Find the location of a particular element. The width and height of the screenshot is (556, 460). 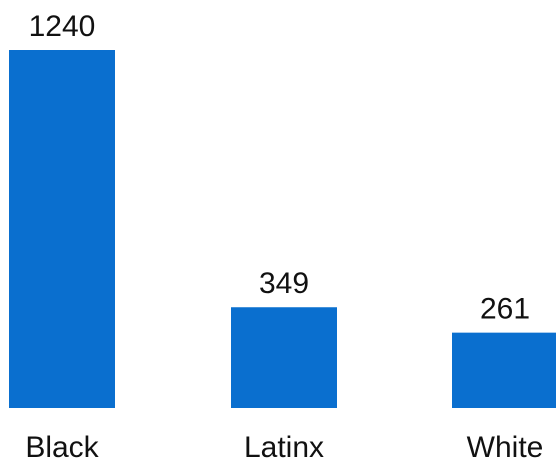

value-label-black: 1240 is located at coordinates (62, 26).